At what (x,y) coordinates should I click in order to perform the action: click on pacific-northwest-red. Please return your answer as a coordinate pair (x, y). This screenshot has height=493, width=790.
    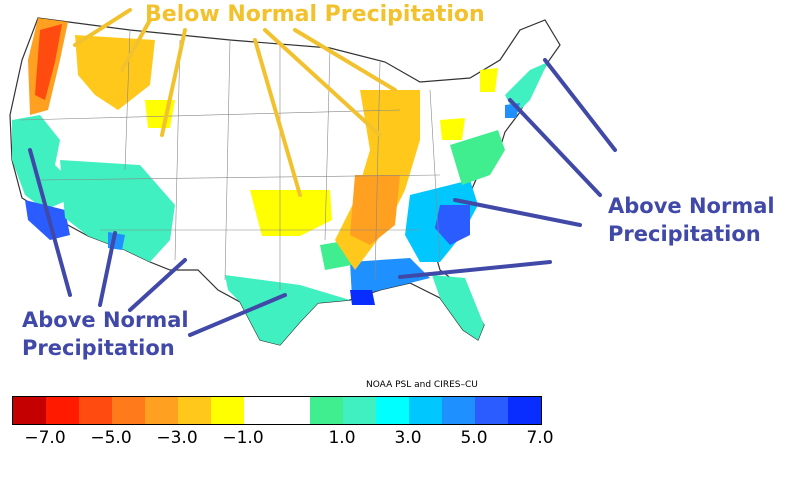
    Looking at the image, I should click on (48, 62).